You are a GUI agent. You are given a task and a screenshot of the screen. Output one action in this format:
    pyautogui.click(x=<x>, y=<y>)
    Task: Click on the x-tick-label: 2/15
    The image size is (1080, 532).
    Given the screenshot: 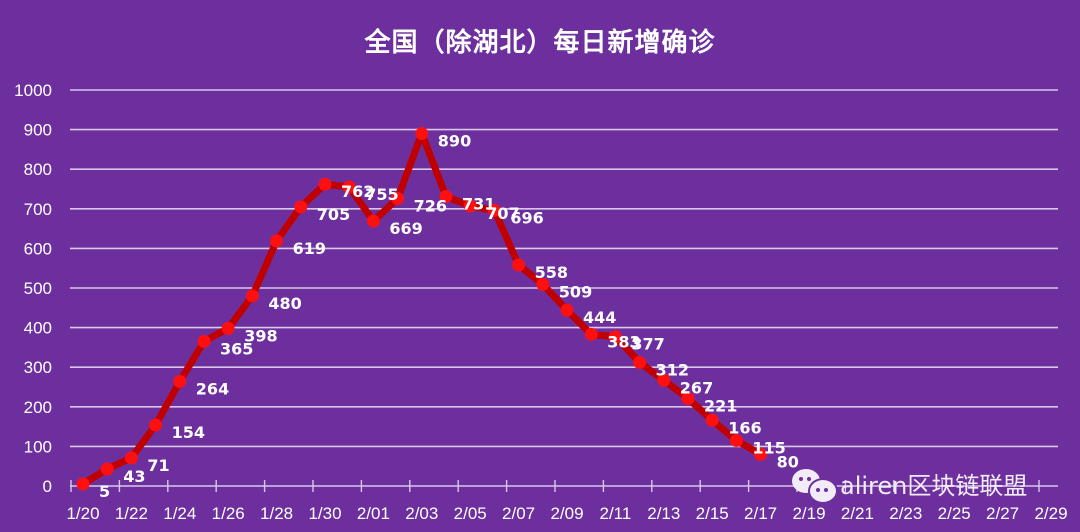 What is the action you would take?
    pyautogui.click(x=712, y=513)
    